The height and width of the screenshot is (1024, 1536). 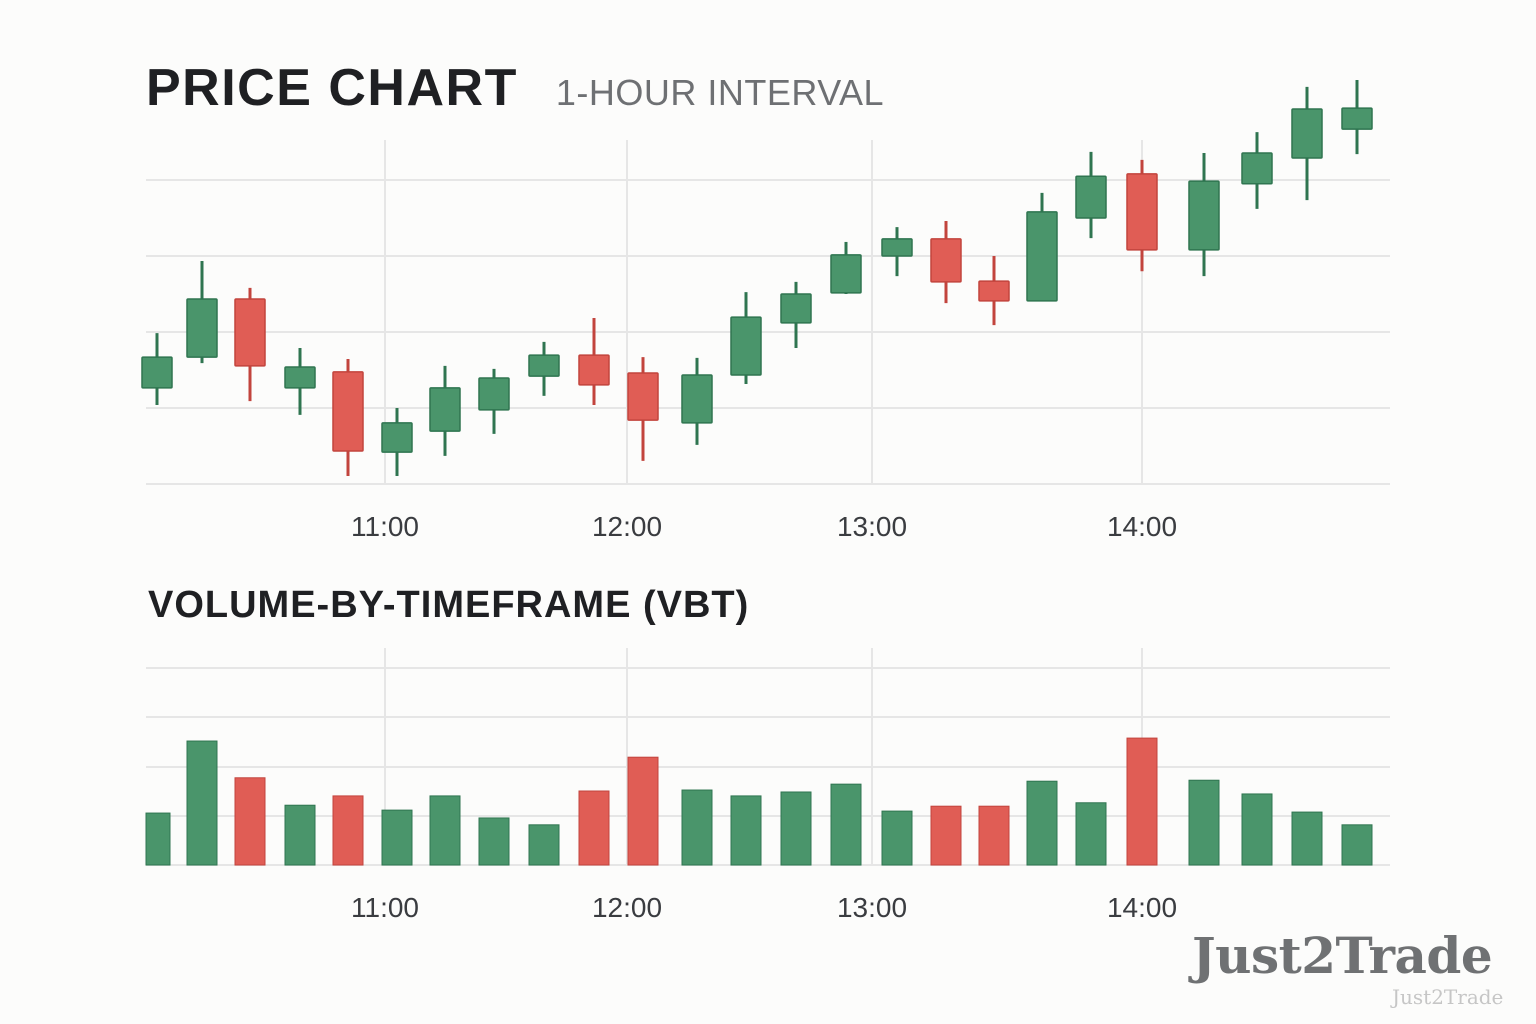 I want to click on chart-title: PRICE CHART, so click(x=332, y=88).